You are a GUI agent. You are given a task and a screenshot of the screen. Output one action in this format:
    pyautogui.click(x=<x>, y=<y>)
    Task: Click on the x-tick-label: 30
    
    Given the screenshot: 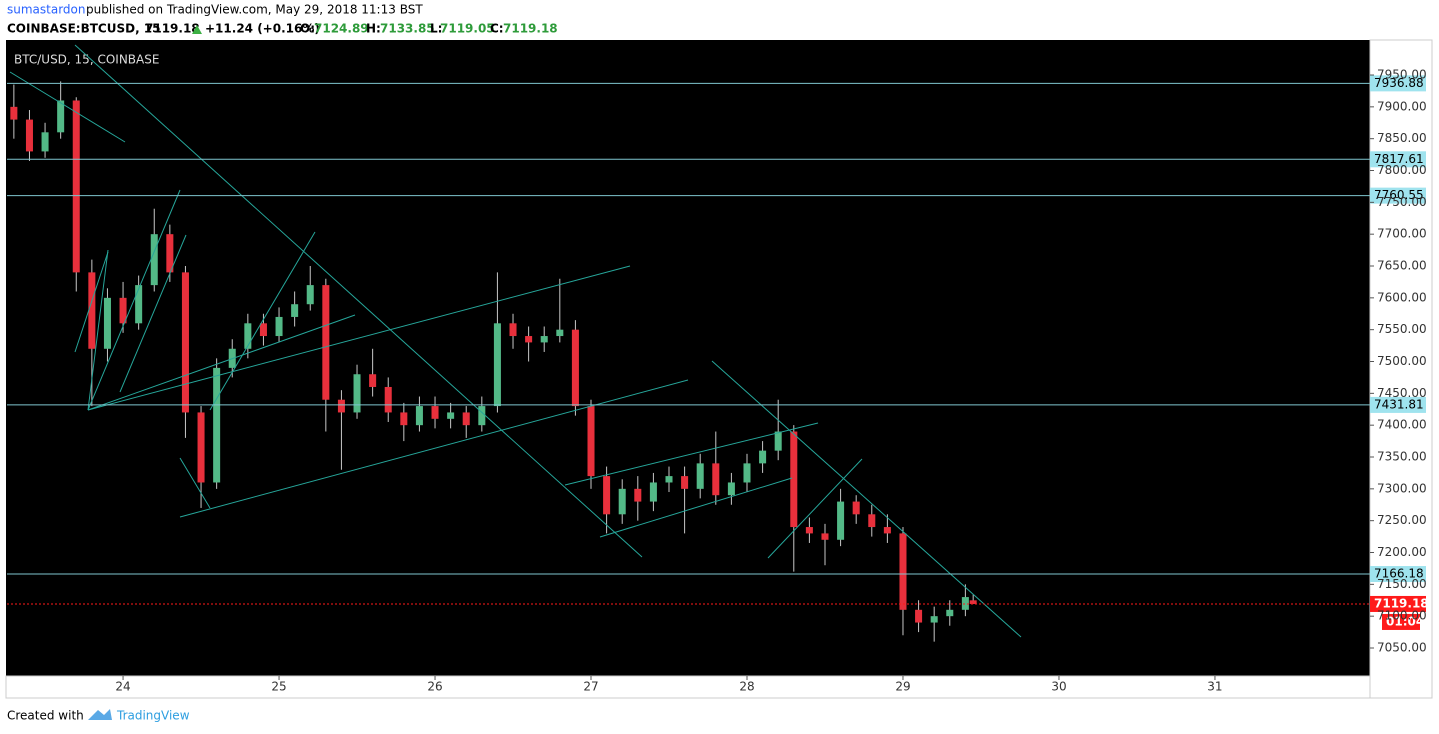 What is the action you would take?
    pyautogui.click(x=1058, y=687)
    